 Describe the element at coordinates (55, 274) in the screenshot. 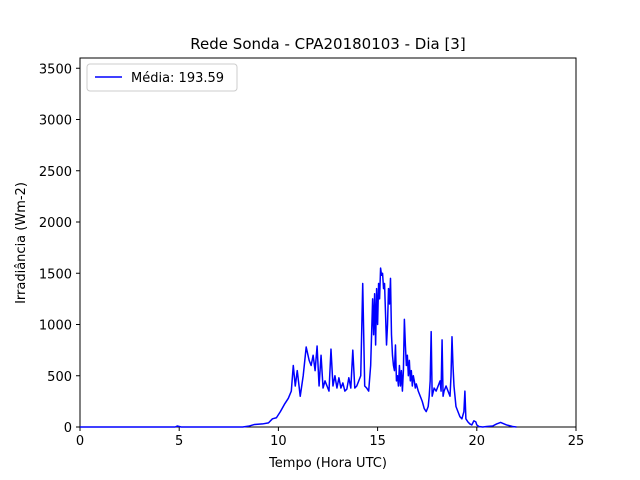

I see `y-tick-label: 1500` at that location.